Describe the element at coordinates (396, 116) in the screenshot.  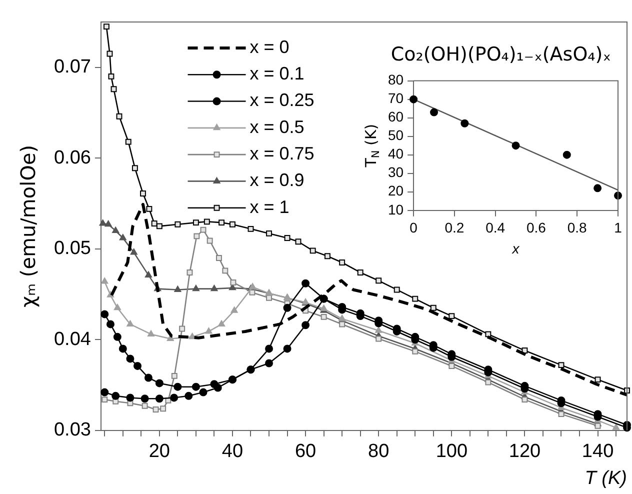
I see `y-tick-label: 60` at that location.